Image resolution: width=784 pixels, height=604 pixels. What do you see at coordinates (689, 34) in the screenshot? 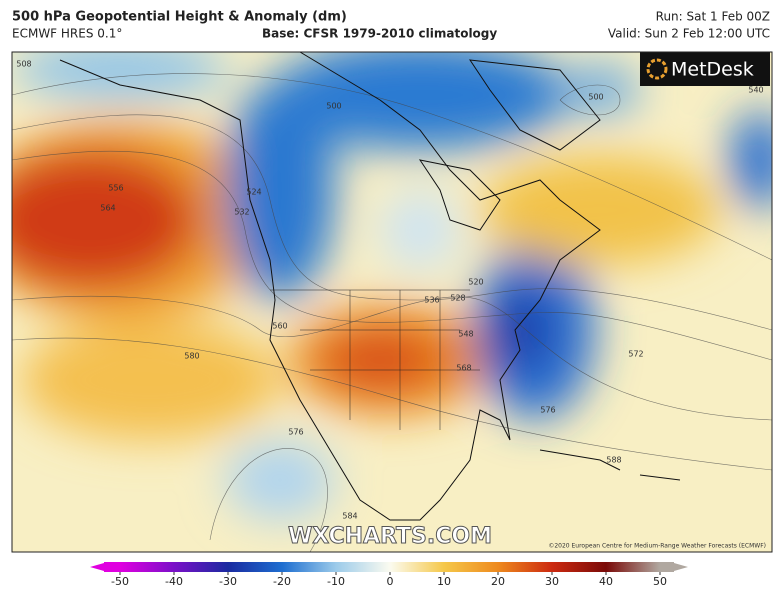
I see `valid: Valid: Sun 2 Feb 12:00 UTC` at bounding box center [689, 34].